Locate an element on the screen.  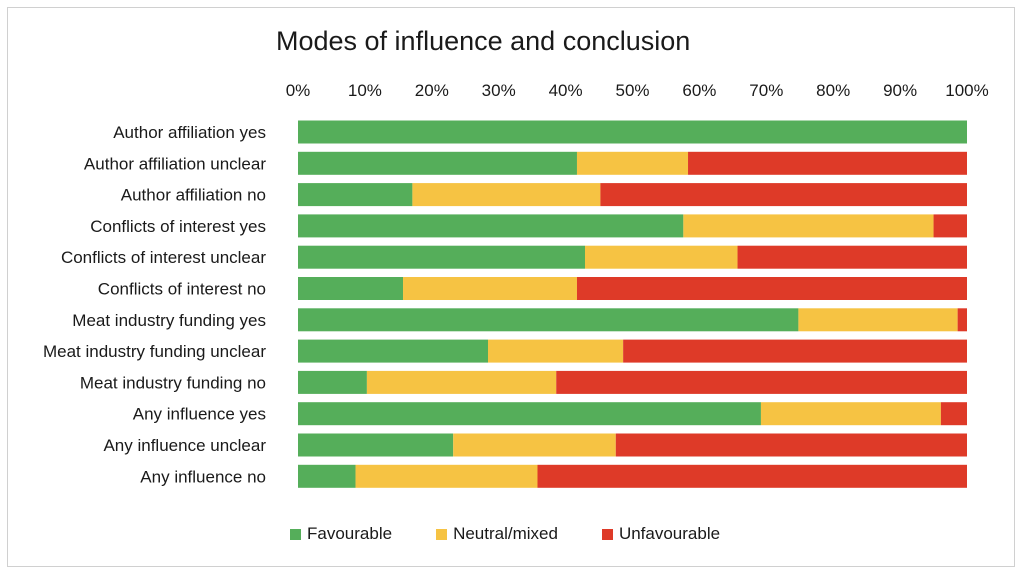
x-tick-label: 60% is located at coordinates (699, 90).